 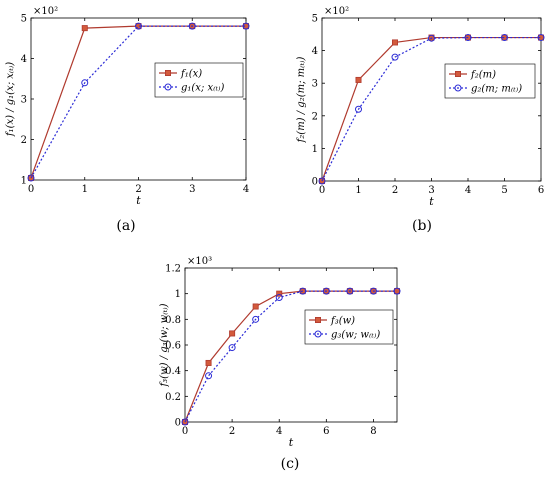 What do you see at coordinates (422, 226) in the screenshot?
I see `panel-caption: (b)` at bounding box center [422, 226].